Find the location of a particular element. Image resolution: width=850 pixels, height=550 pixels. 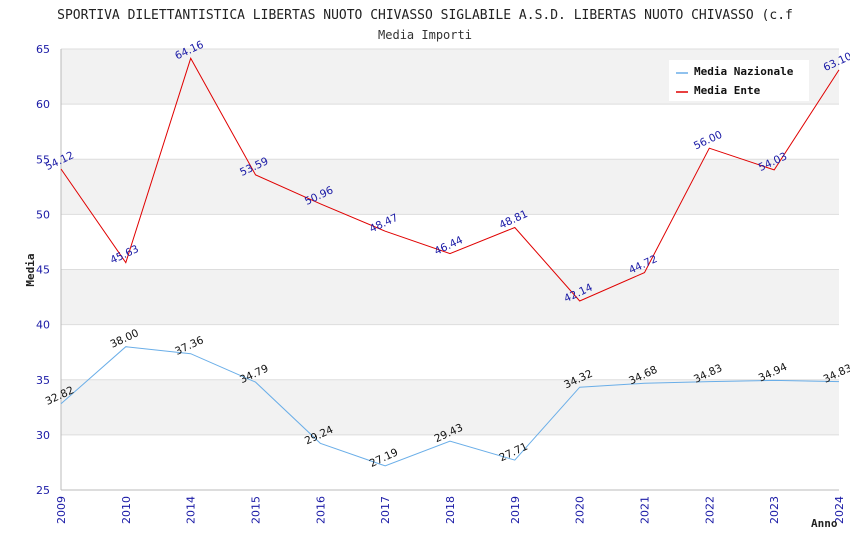

y-tick-label: 30 is located at coordinates (43, 435).